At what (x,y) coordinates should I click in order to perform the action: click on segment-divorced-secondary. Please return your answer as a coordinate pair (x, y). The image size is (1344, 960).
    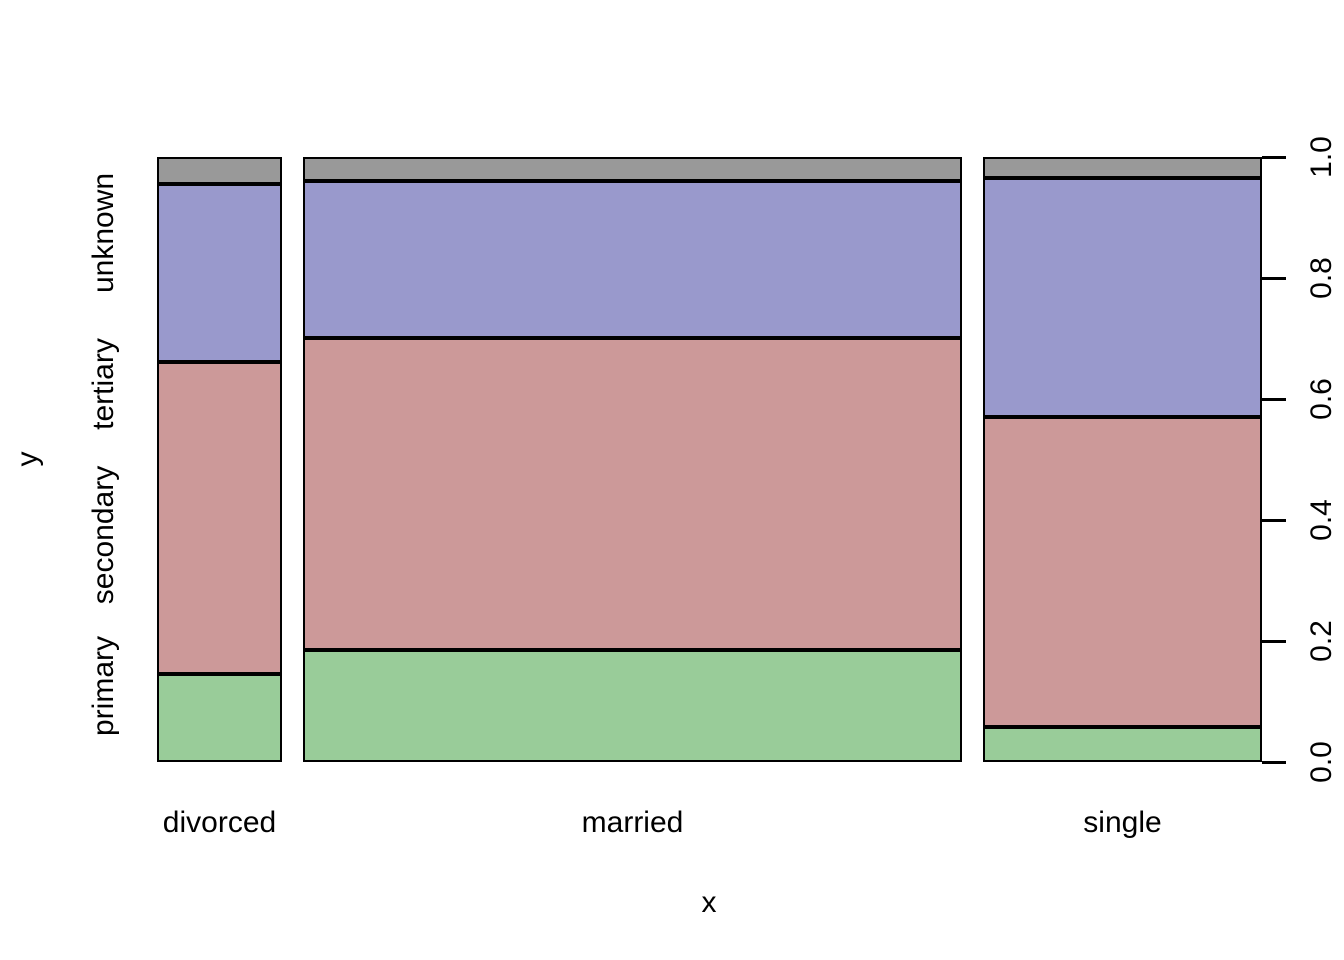
    Looking at the image, I should click on (219, 518).